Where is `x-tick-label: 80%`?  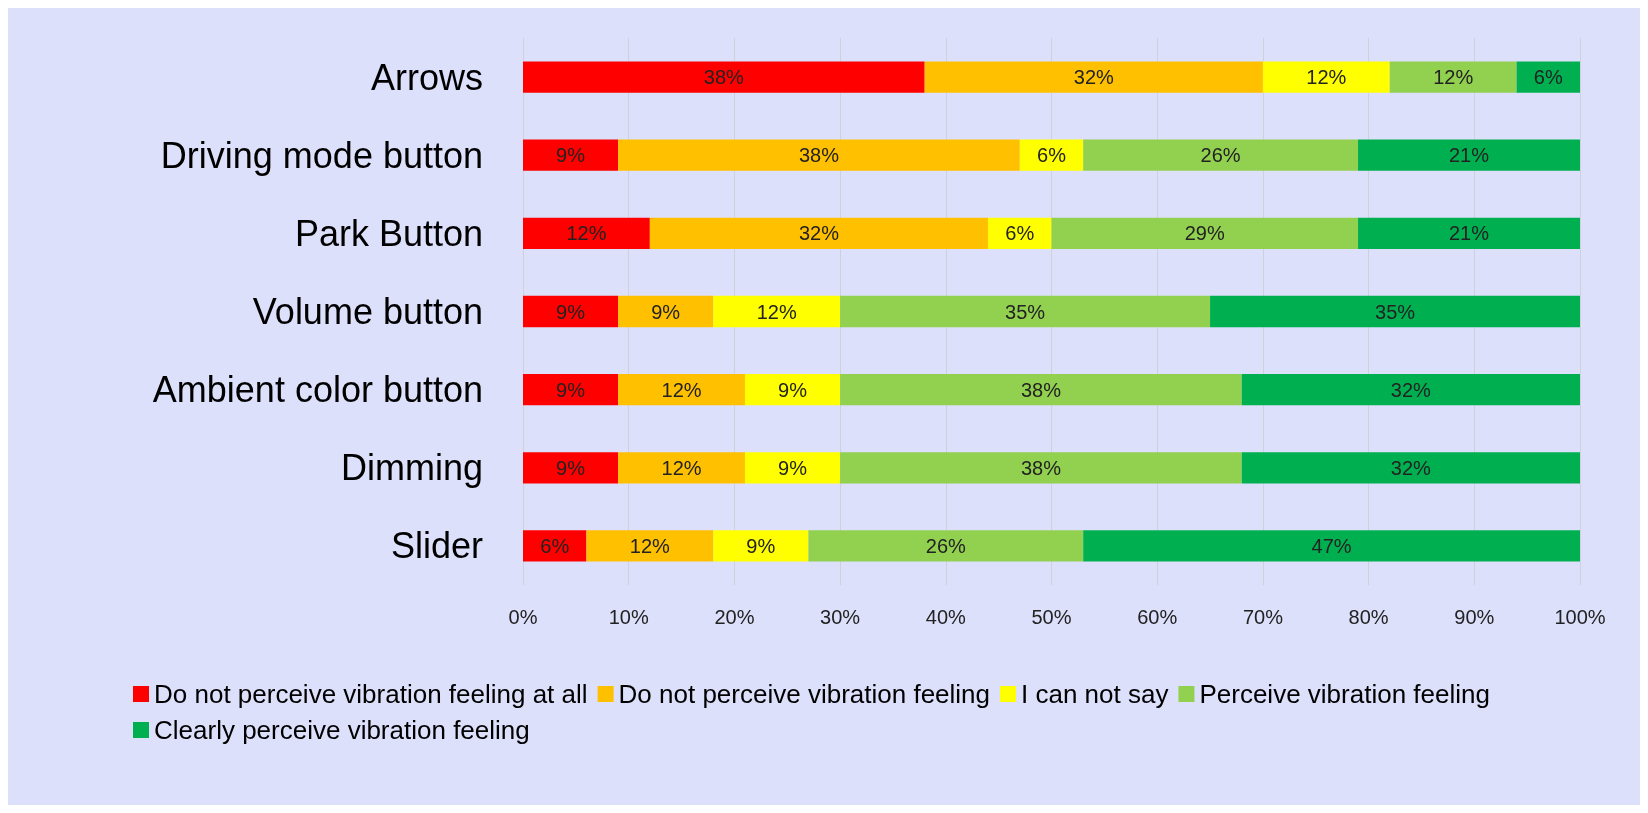 x-tick-label: 80% is located at coordinates (1368, 617).